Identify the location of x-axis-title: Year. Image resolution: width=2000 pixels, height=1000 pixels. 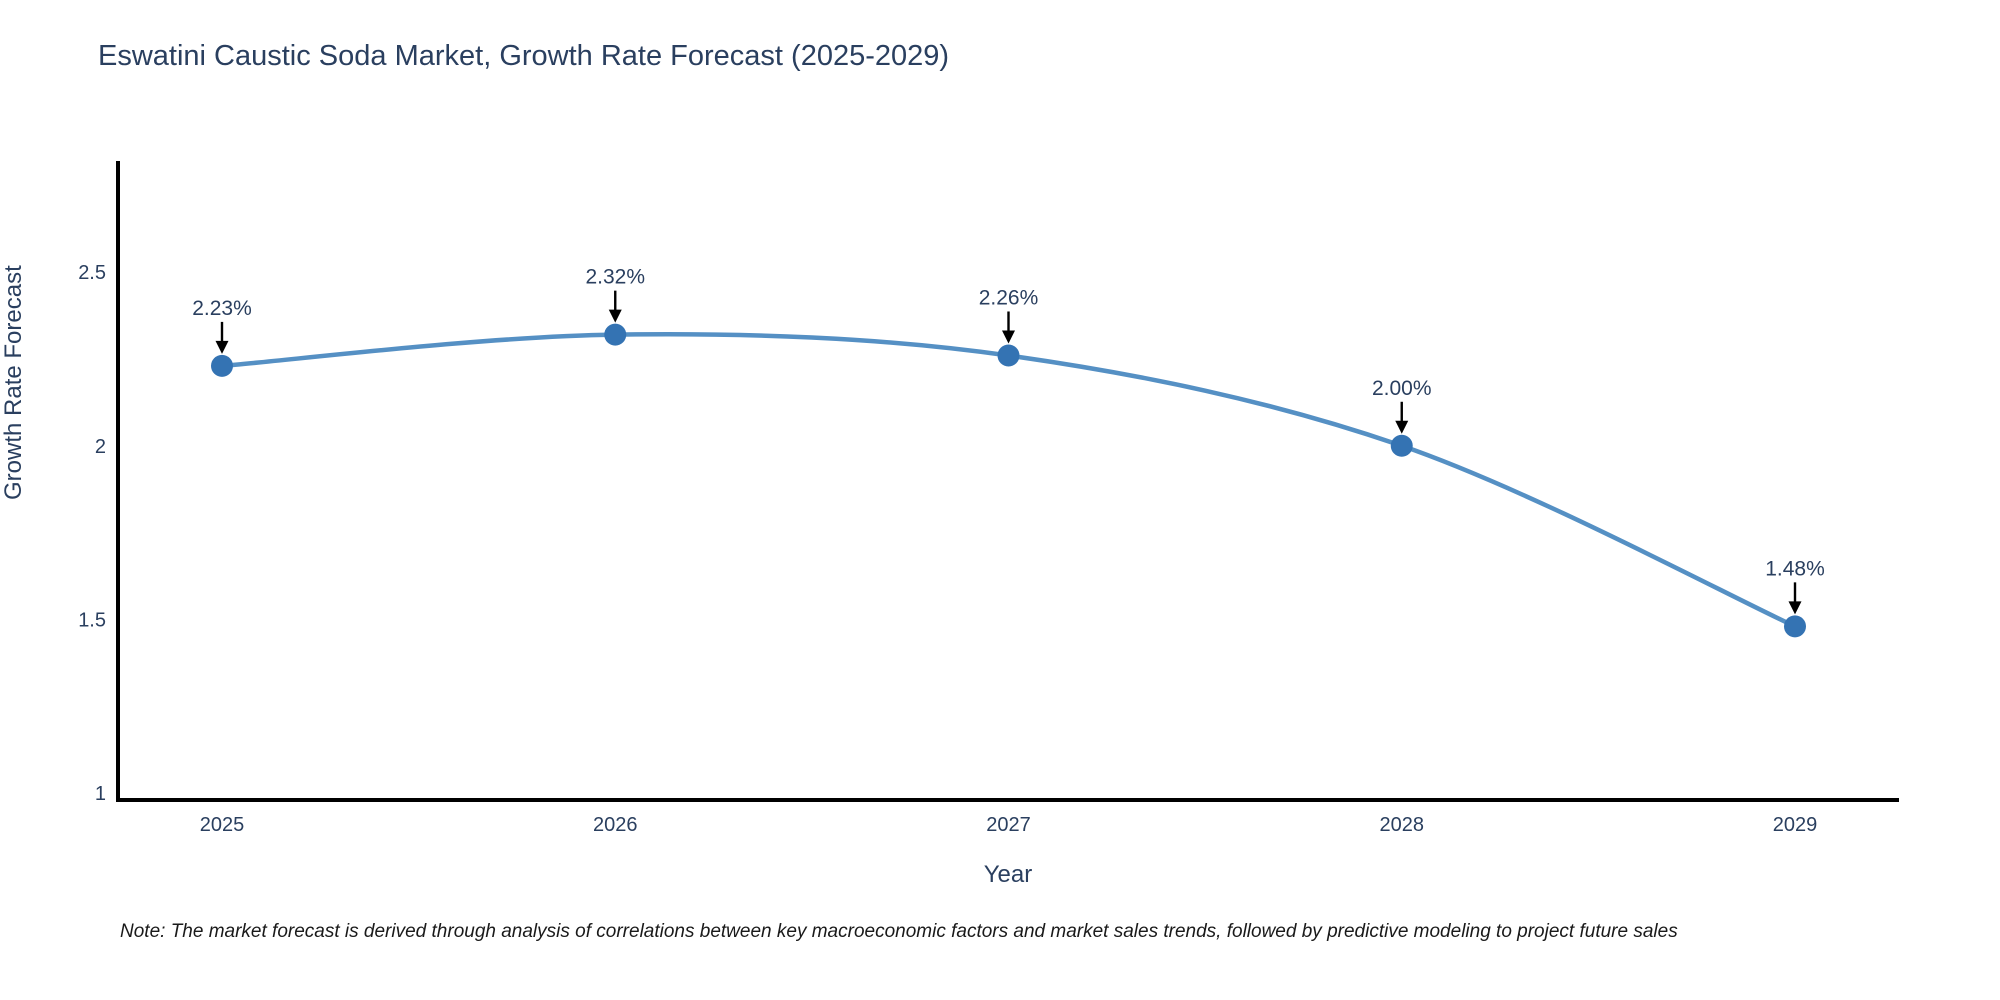
(1008, 874).